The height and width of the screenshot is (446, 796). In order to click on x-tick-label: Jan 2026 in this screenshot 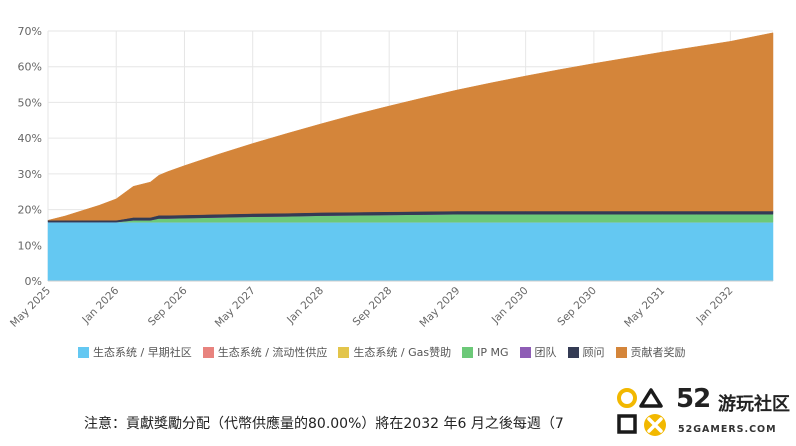, I will do `click(100, 305)`.